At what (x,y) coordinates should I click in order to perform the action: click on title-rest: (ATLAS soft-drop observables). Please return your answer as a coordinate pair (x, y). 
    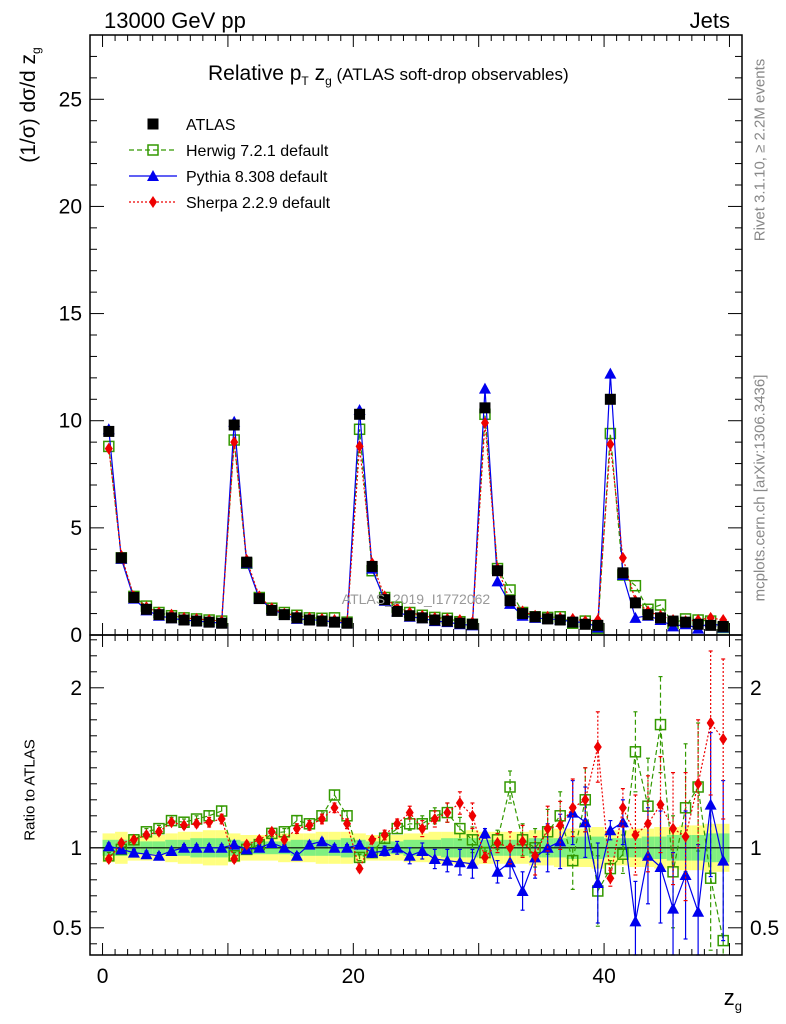
    Looking at the image, I should click on (450, 74).